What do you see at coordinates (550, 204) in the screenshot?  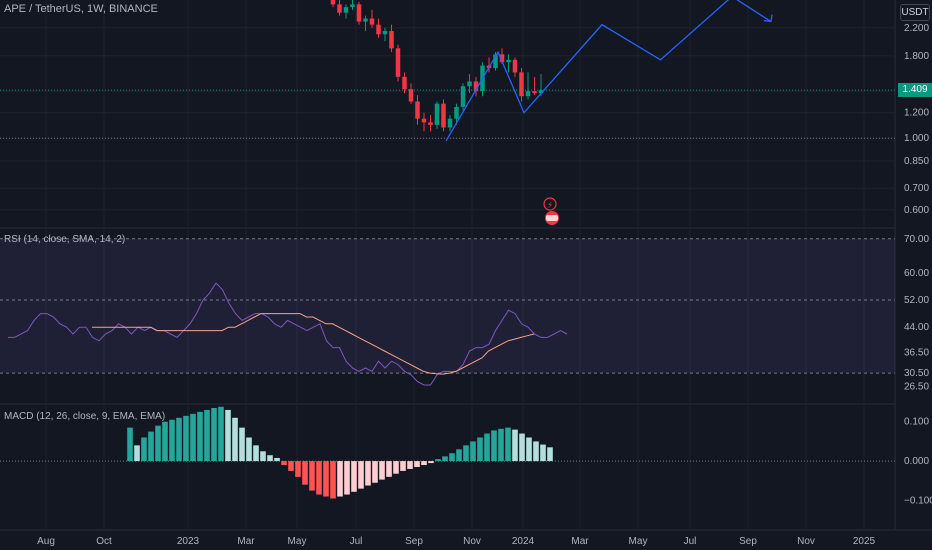 I see `flash-event-icon` at bounding box center [550, 204].